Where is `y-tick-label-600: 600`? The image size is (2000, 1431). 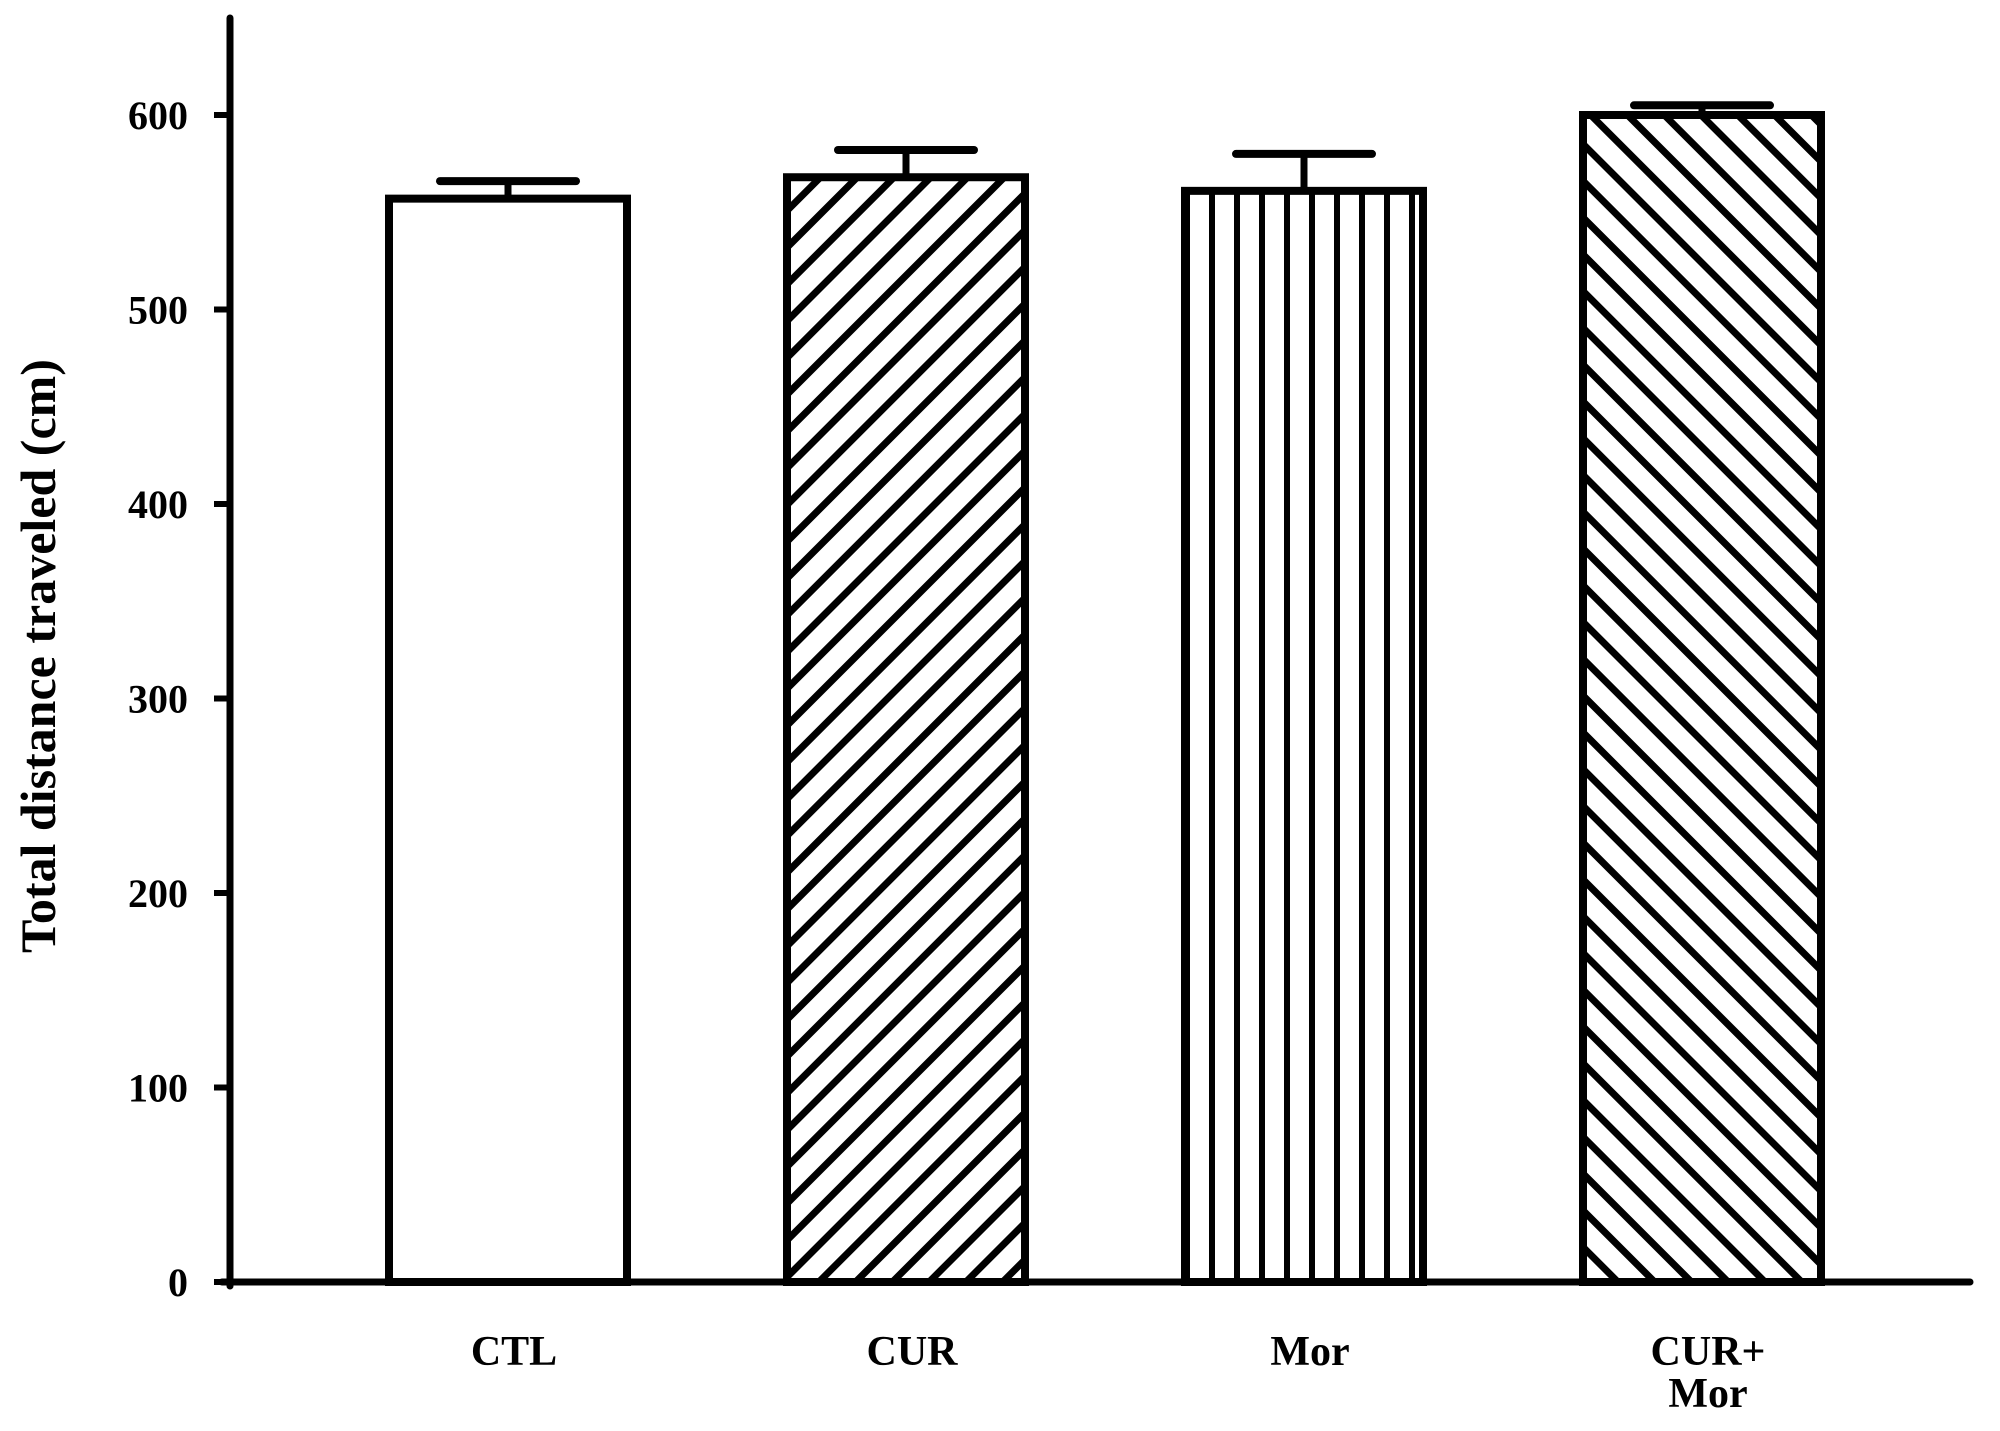 y-tick-label-600: 600 is located at coordinates (158, 115).